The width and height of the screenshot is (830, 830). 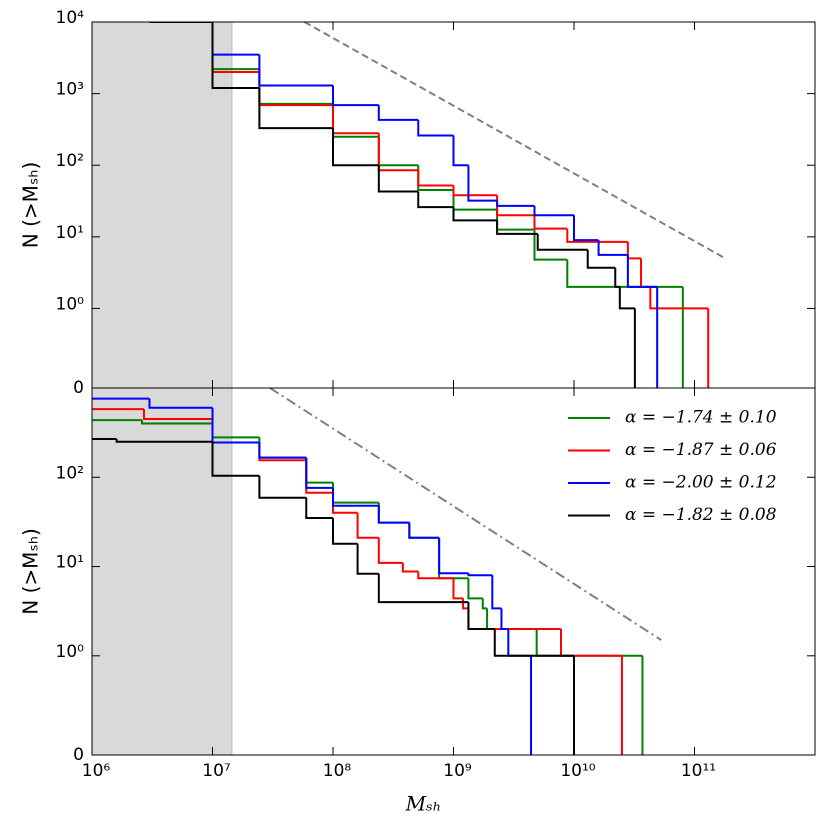 What do you see at coordinates (701, 450) in the screenshot?
I see `legend-label: α = −1.87 ± 0.06` at bounding box center [701, 450].